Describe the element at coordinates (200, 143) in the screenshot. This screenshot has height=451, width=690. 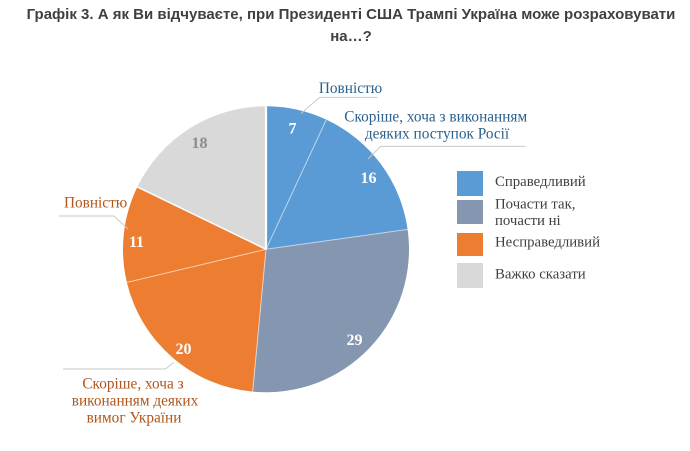
I see `svg-text: 18` at that location.